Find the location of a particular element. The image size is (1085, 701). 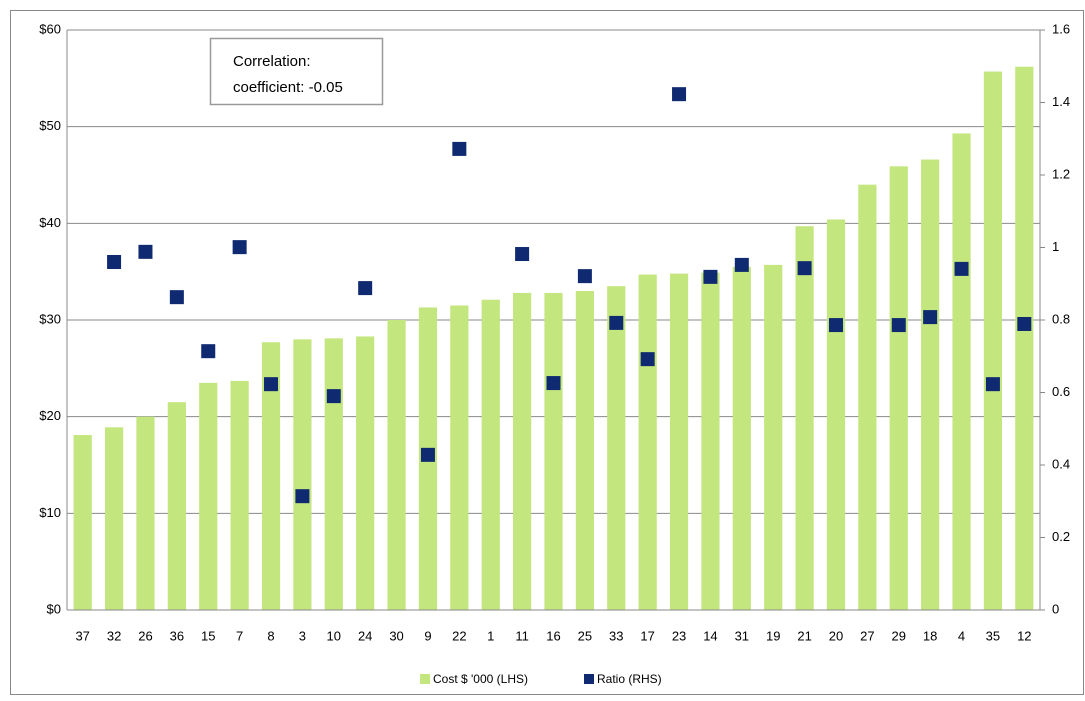

y-tick-label: $60 is located at coordinates (50, 28).